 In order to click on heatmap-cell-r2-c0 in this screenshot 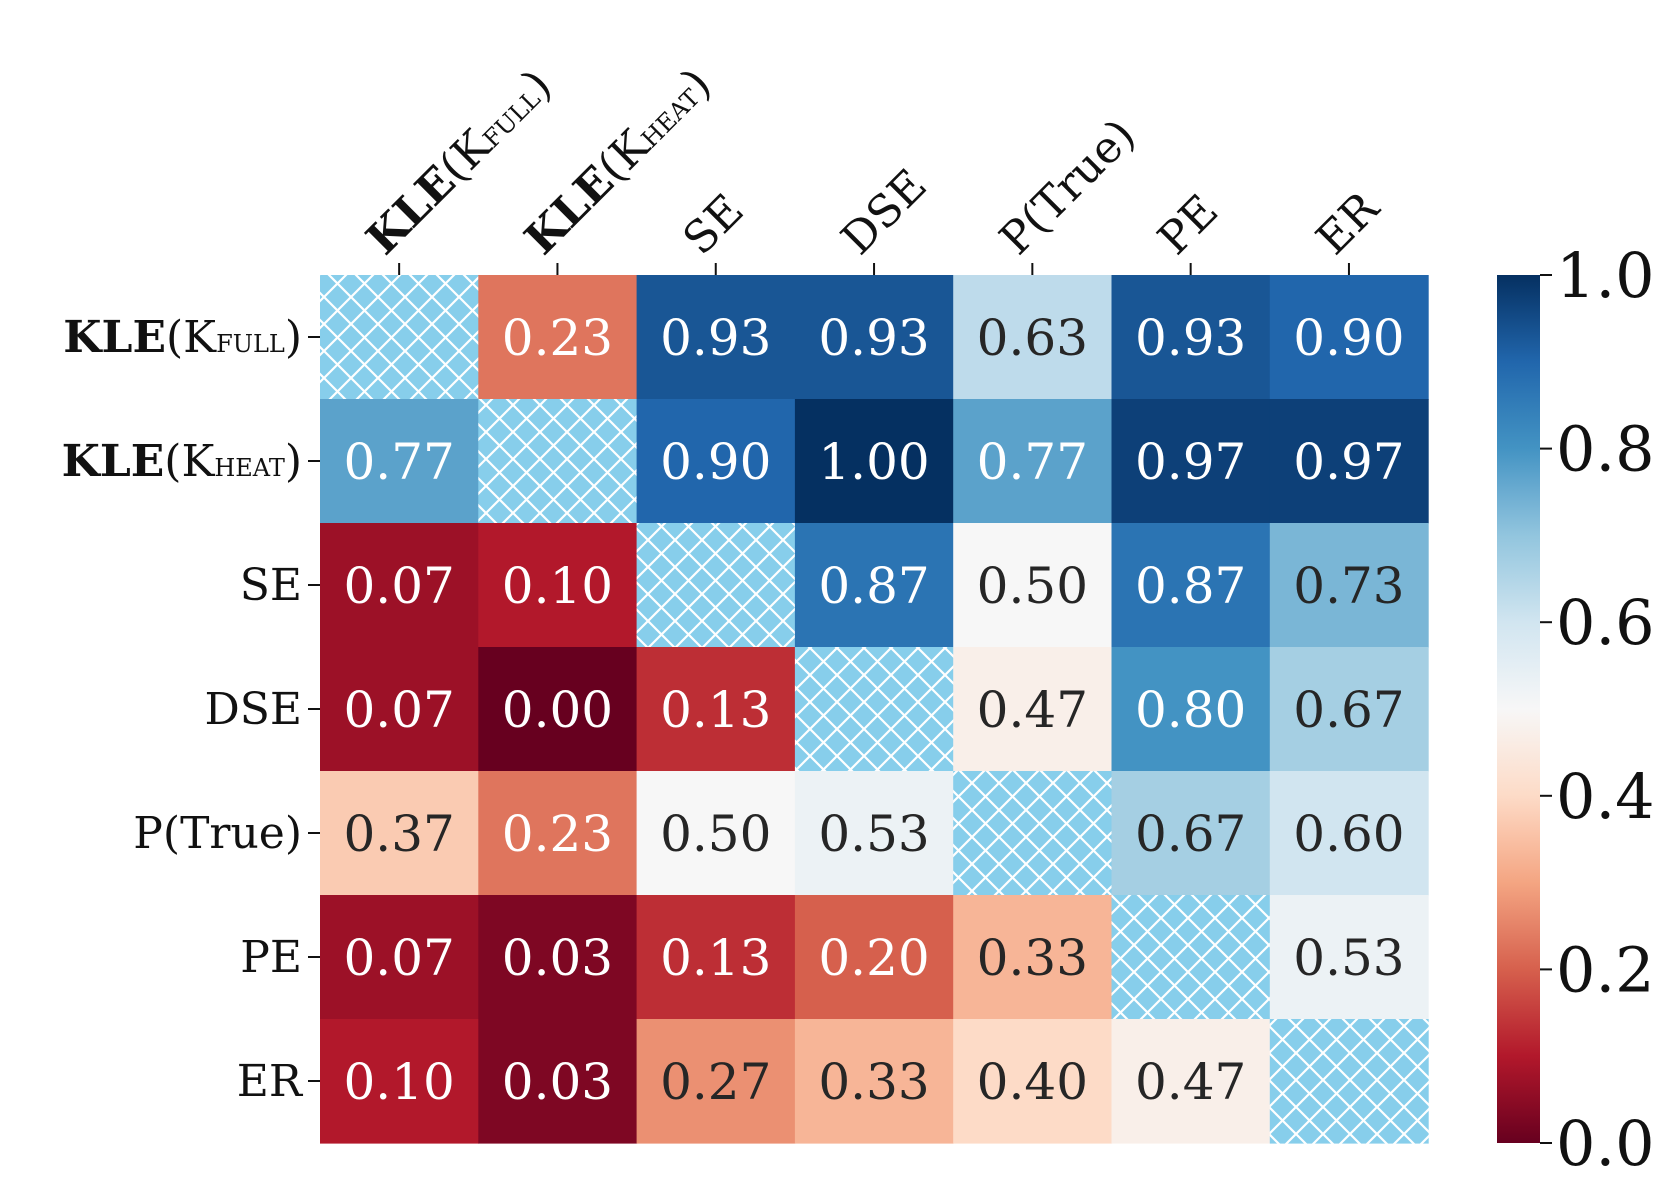, I will do `click(399, 585)`.